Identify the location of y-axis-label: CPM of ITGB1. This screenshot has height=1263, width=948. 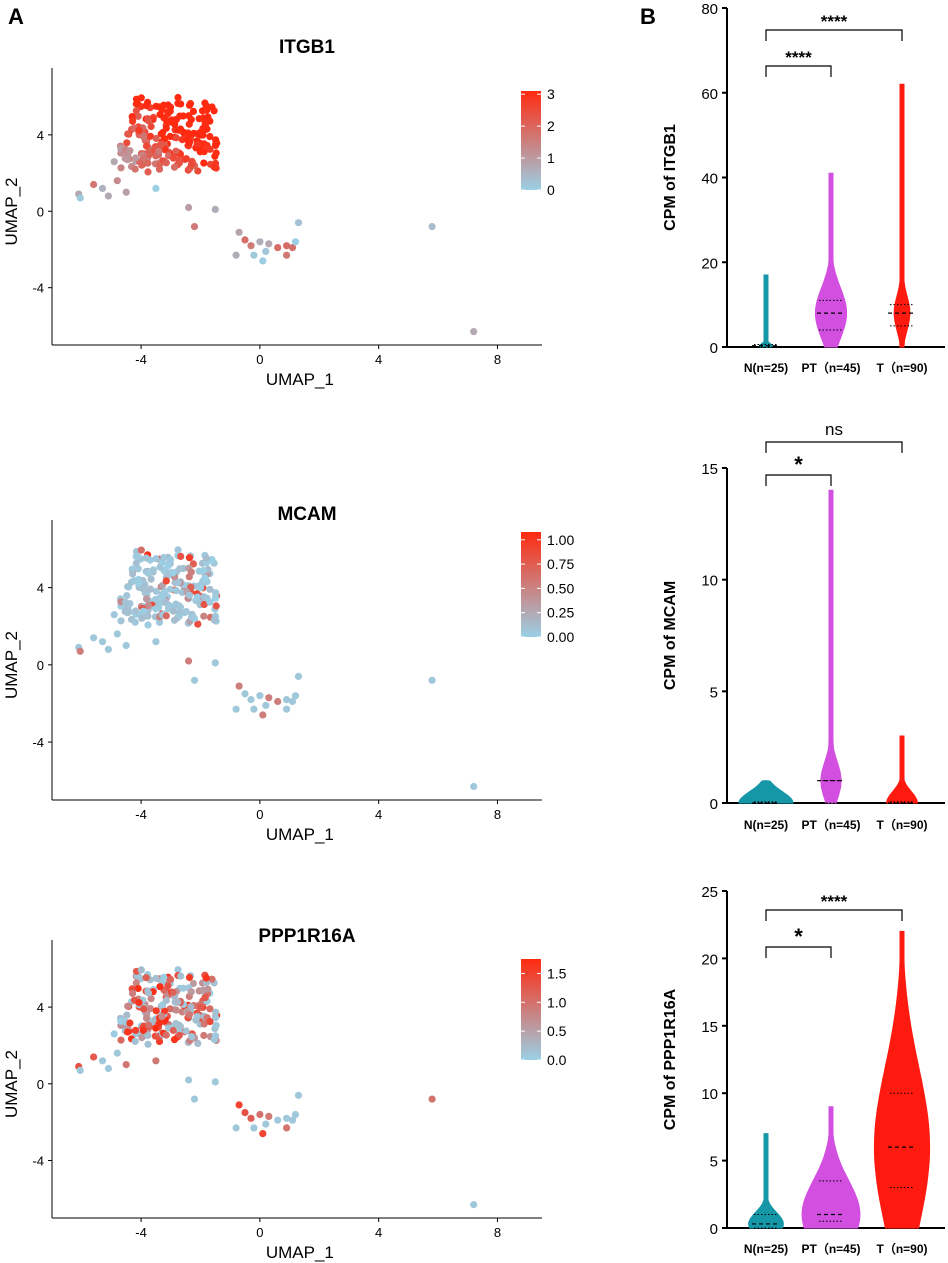
(670, 177).